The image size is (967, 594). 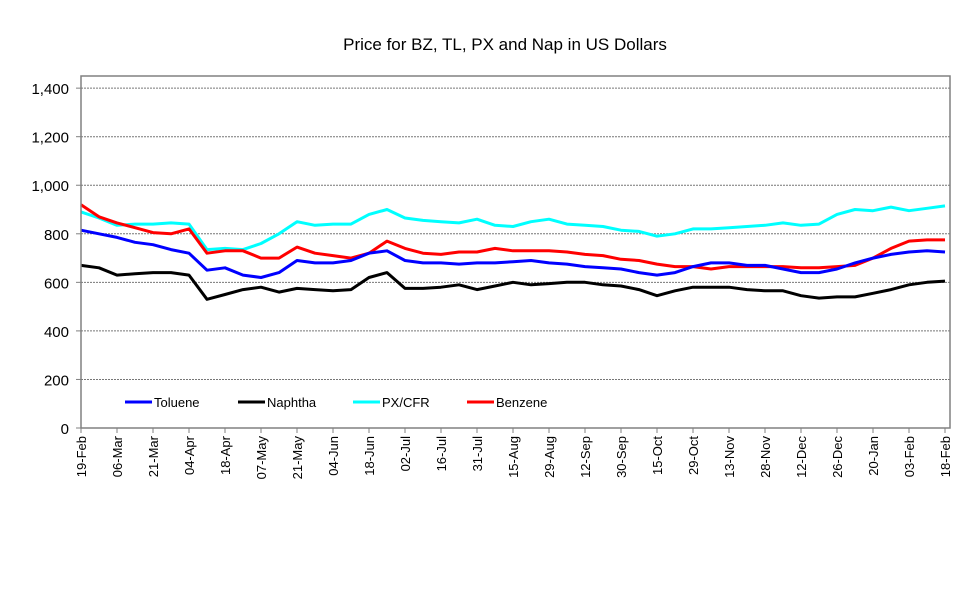 I want to click on x-tick-label: 12-Dec, so click(x=801, y=457).